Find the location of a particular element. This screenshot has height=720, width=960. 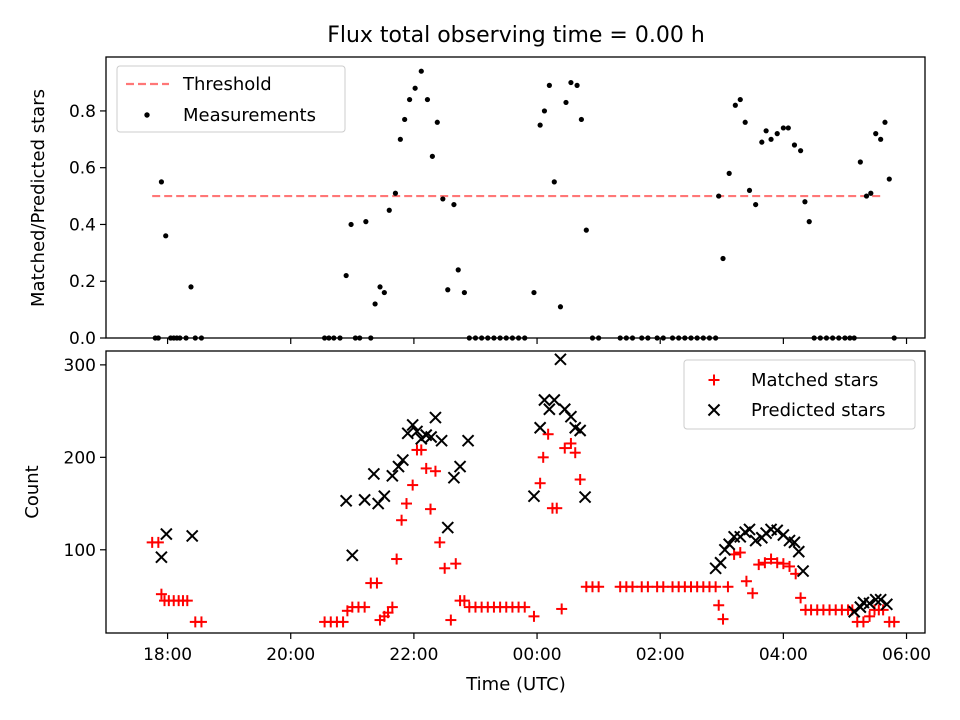

top-x-axis is located at coordinates (537, 341).